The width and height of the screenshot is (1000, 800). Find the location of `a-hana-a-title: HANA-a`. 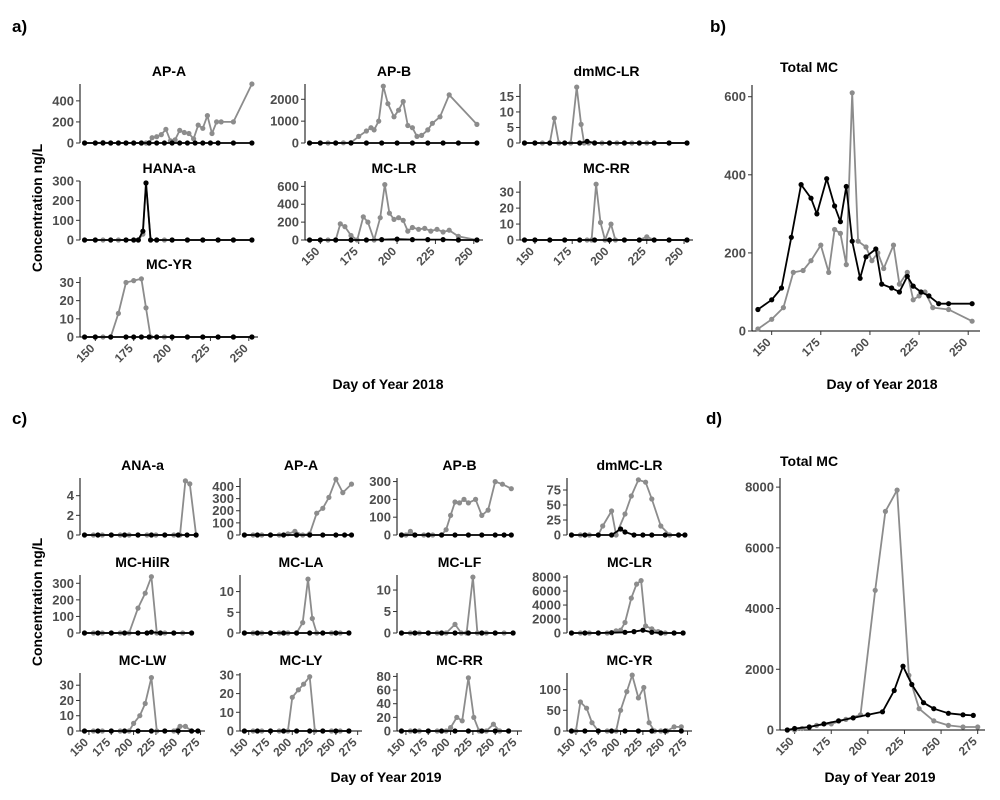

a-hana-a-title: HANA-a is located at coordinates (169, 168).